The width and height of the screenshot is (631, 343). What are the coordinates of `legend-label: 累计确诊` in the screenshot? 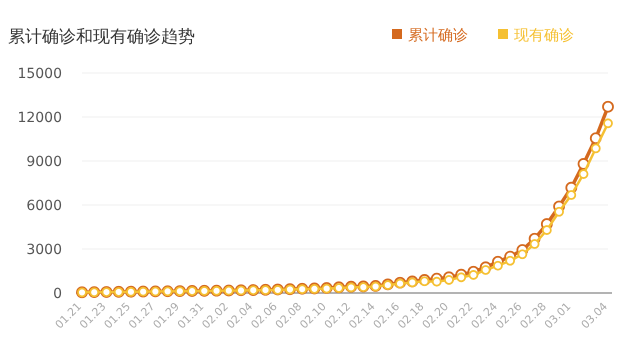 It's located at (438, 35).